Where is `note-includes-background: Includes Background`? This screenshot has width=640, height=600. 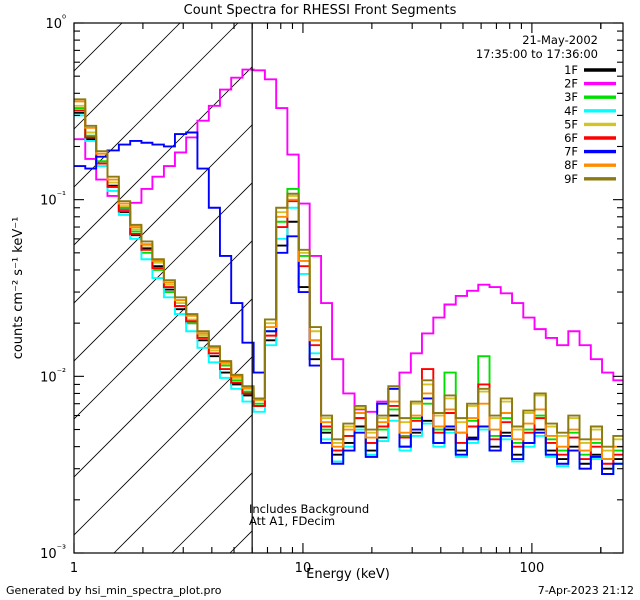 note-includes-background: Includes Background is located at coordinates (309, 509).